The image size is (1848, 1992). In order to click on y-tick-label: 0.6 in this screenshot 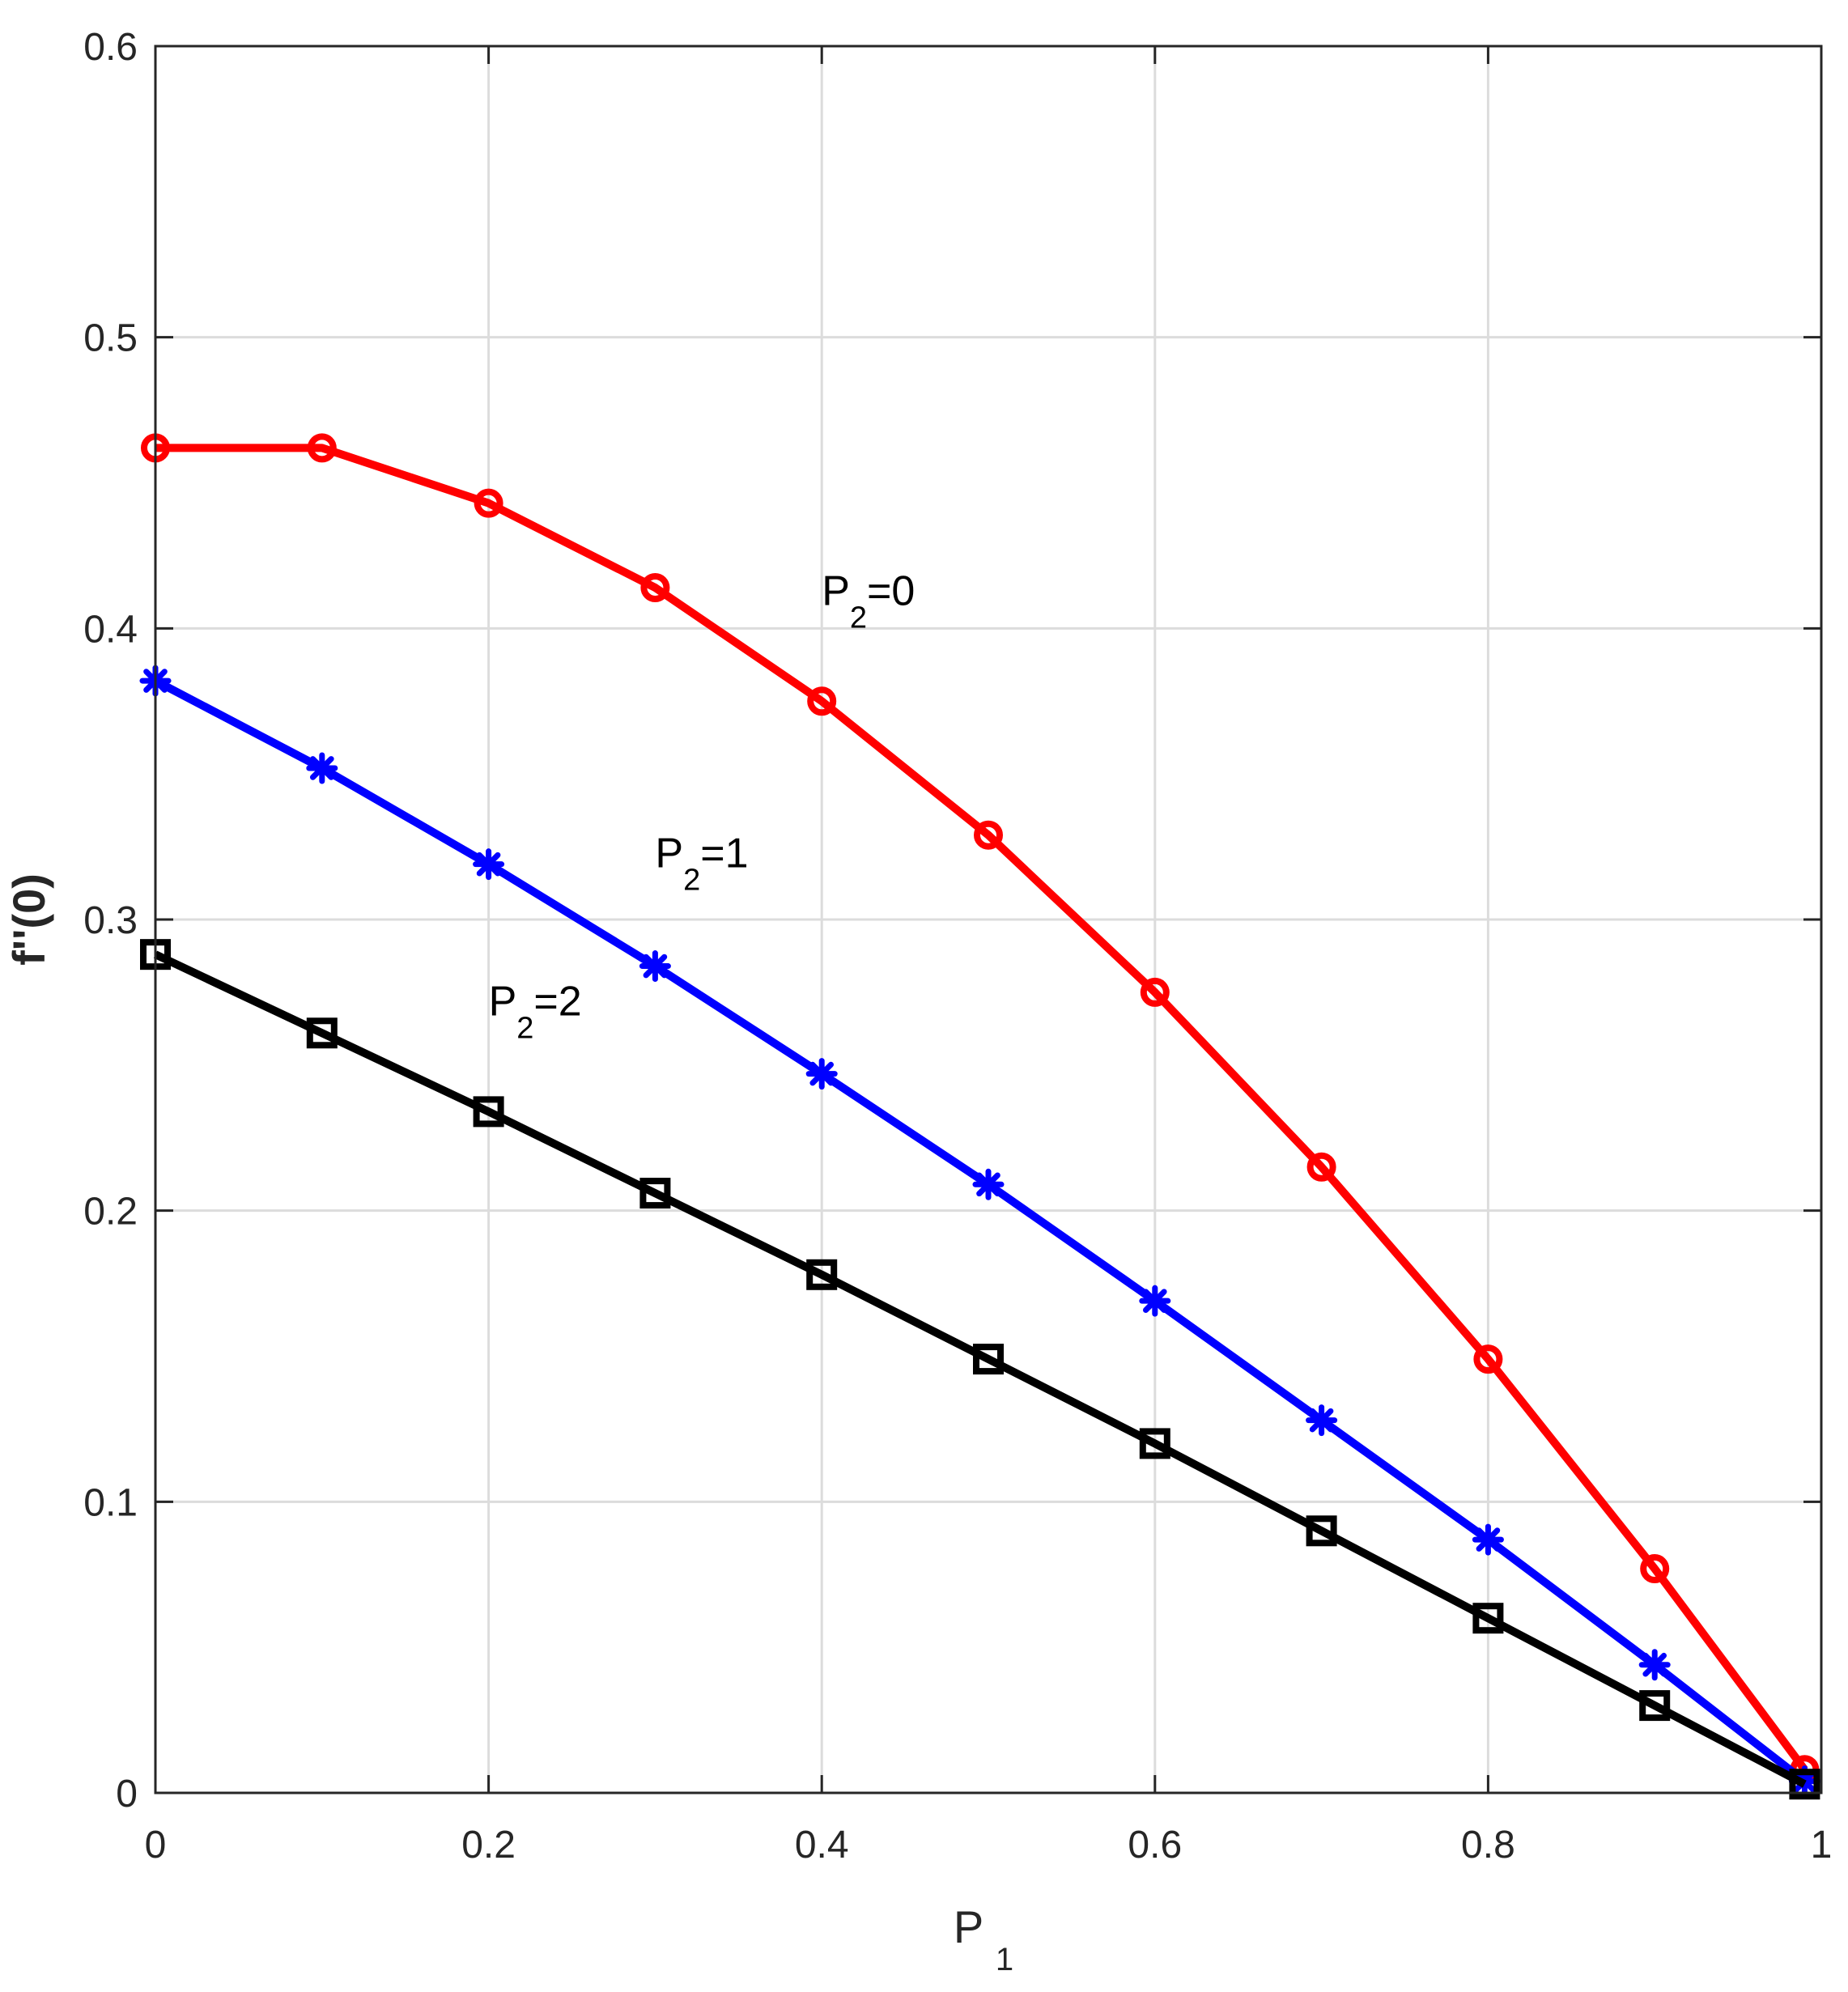, I will do `click(111, 47)`.